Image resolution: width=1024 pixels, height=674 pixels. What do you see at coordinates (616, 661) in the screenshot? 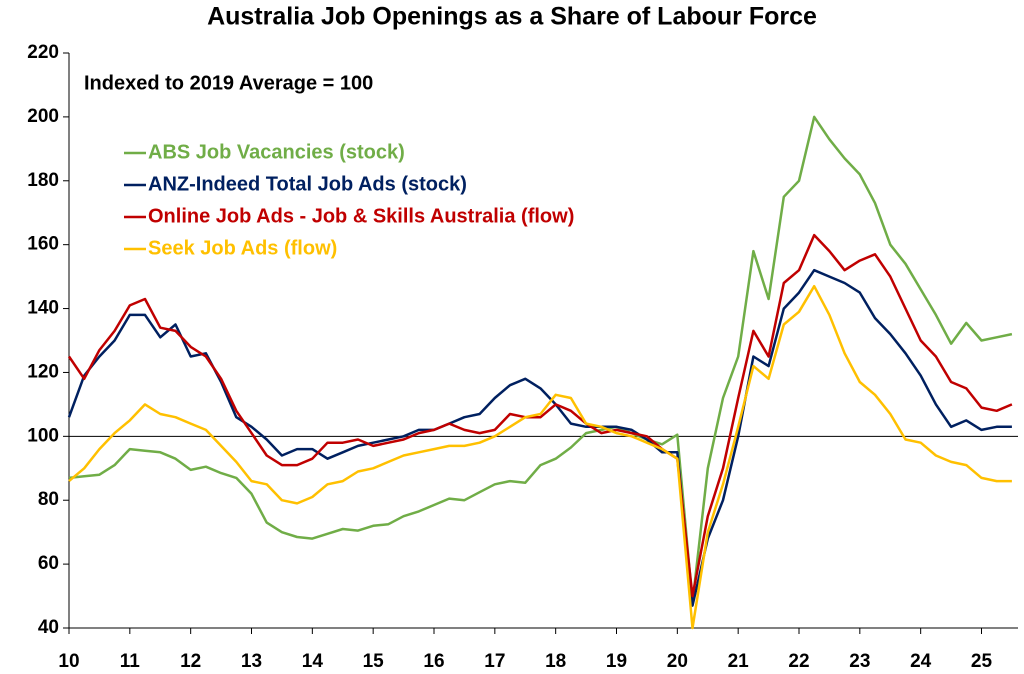
I see `x-tick-label: 19` at bounding box center [616, 661].